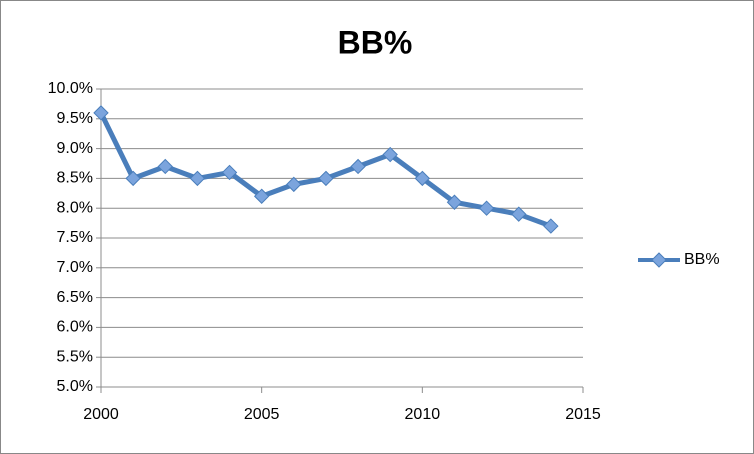 This screenshot has height=454, width=754. Describe the element at coordinates (583, 414) in the screenshot. I see `x-tick-label: 2015` at that location.